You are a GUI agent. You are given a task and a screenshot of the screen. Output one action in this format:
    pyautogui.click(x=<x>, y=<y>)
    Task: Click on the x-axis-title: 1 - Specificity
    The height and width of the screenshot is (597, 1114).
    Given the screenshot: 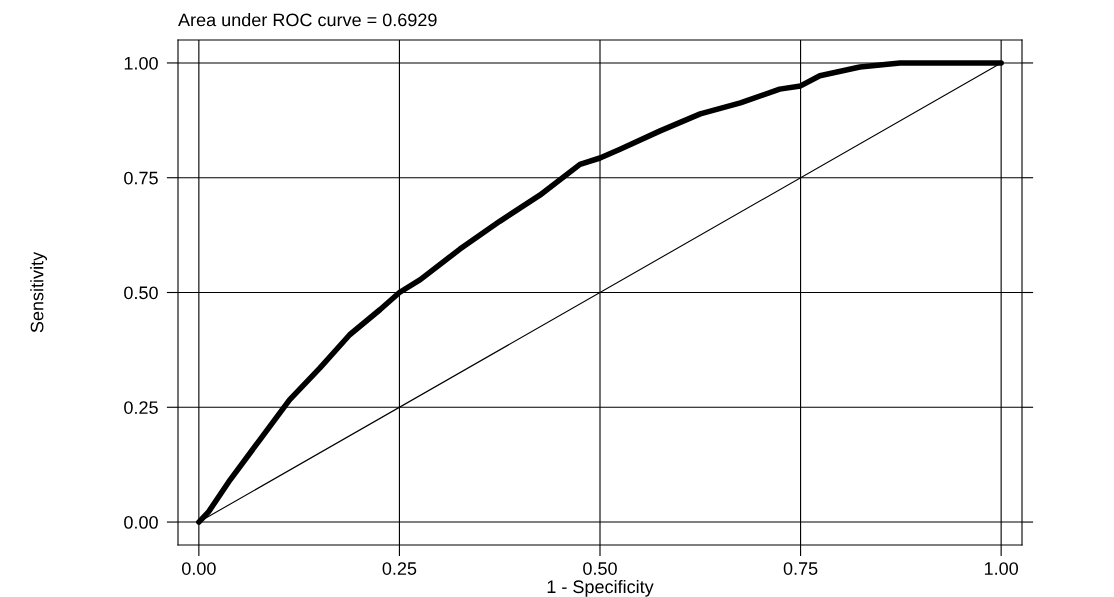 What is the action you would take?
    pyautogui.click(x=600, y=588)
    